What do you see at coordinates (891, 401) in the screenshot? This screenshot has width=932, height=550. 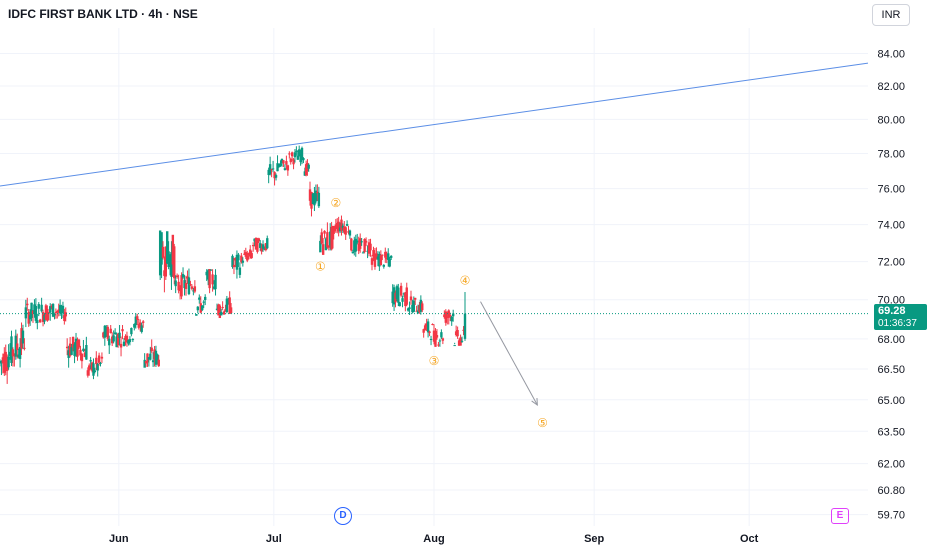 I see `y-tick-label: 65.00` at bounding box center [891, 401].